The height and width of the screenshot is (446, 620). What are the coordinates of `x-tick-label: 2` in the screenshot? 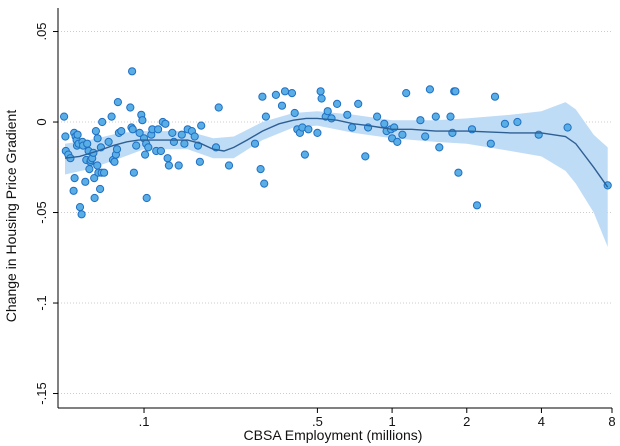 It's located at (466, 421).